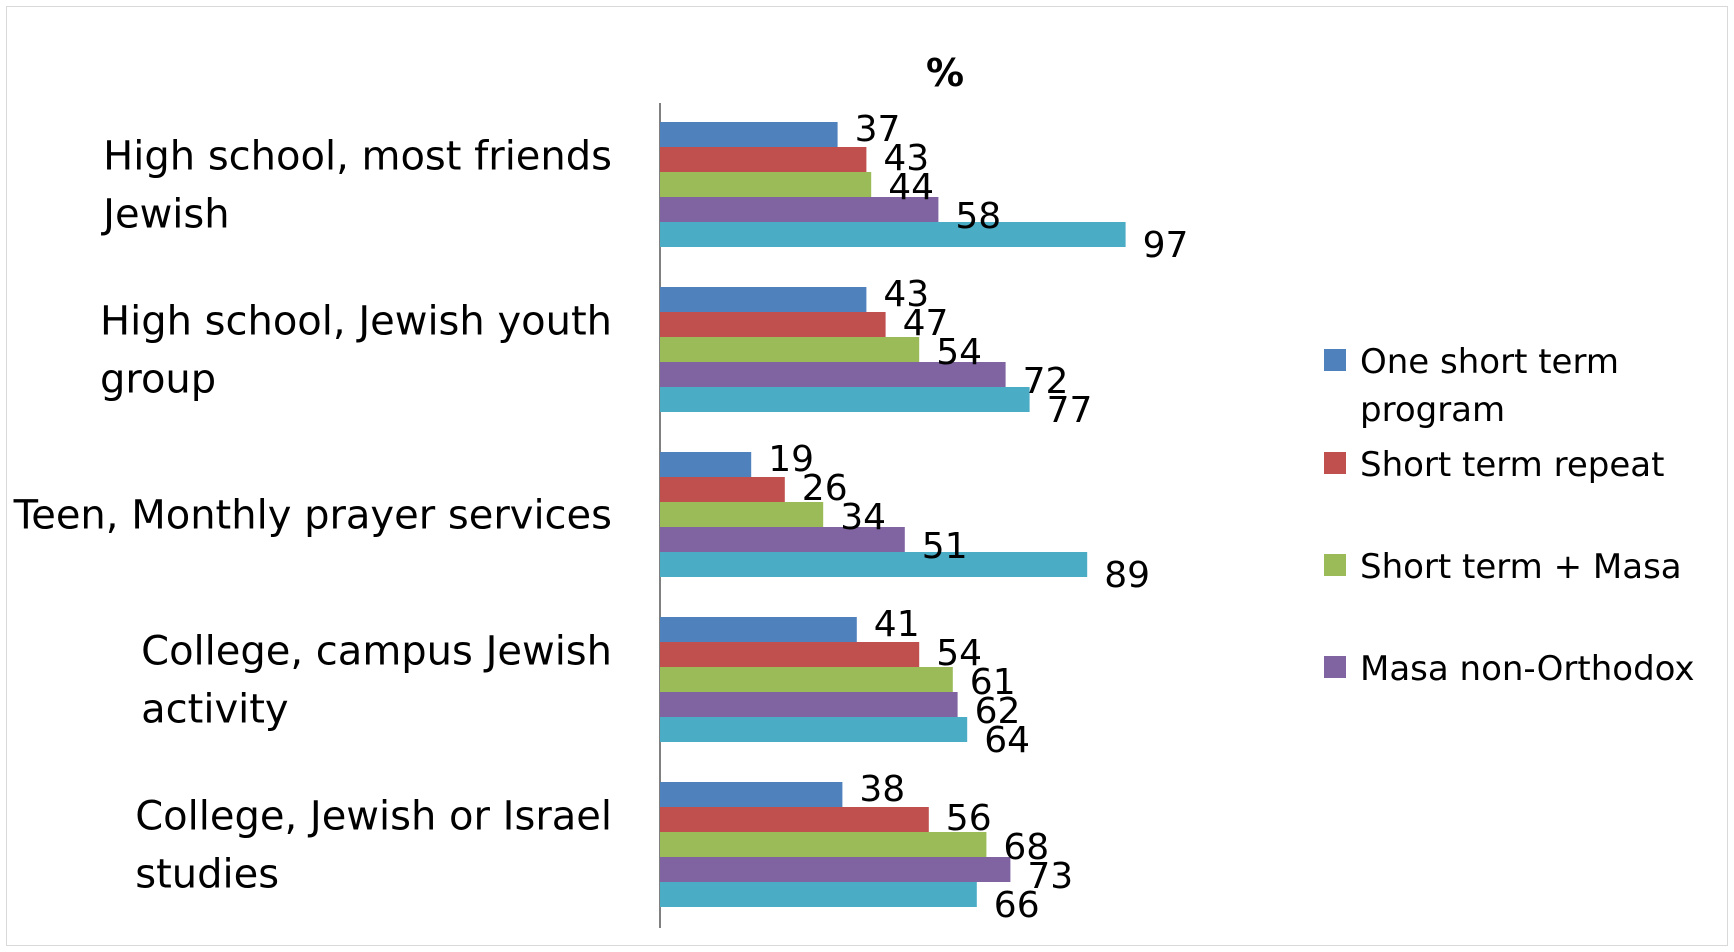 The width and height of the screenshot is (1734, 952). Describe the element at coordinates (791, 459) in the screenshot. I see `data-label: 19` at that location.